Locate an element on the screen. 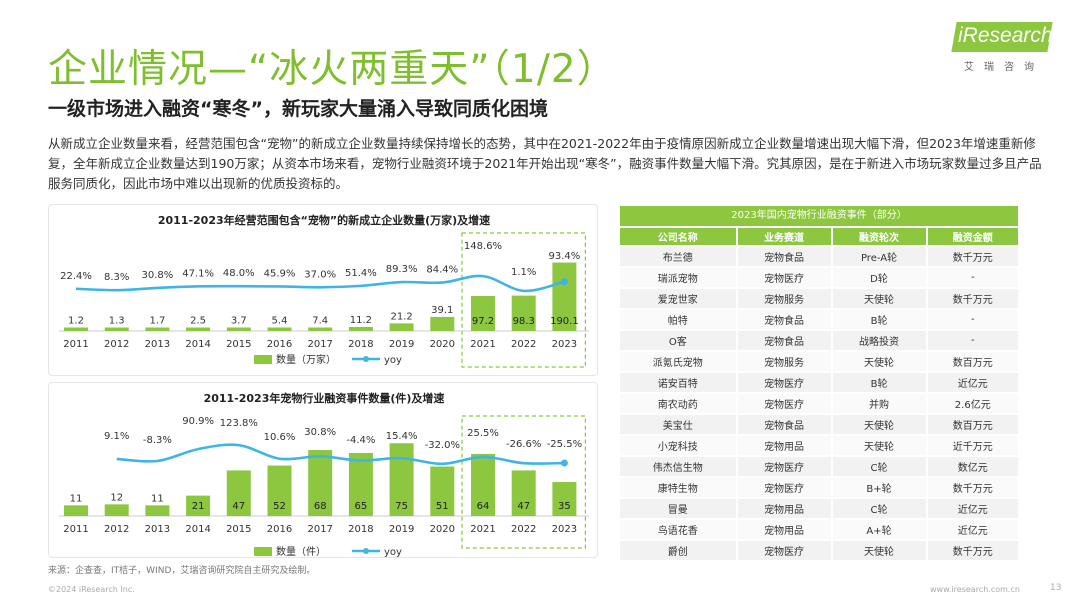 The height and width of the screenshot is (607, 1080). page-title: 企业情况—“冰火两重天”（1/2） is located at coordinates (332, 69).